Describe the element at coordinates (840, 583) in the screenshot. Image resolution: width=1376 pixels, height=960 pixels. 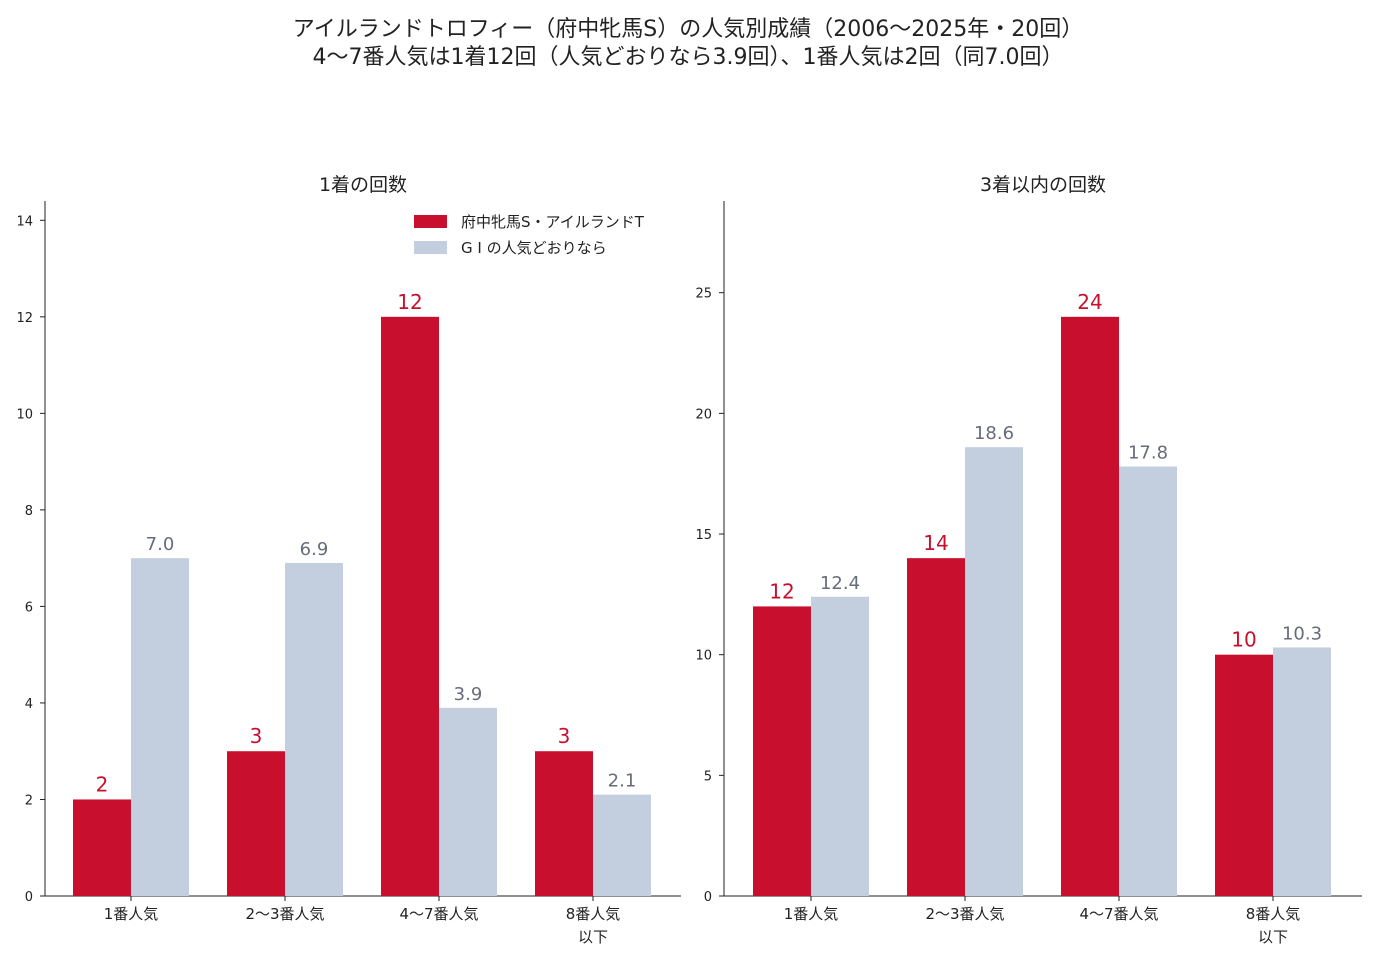
I see `data-label-expected: 12.4` at that location.